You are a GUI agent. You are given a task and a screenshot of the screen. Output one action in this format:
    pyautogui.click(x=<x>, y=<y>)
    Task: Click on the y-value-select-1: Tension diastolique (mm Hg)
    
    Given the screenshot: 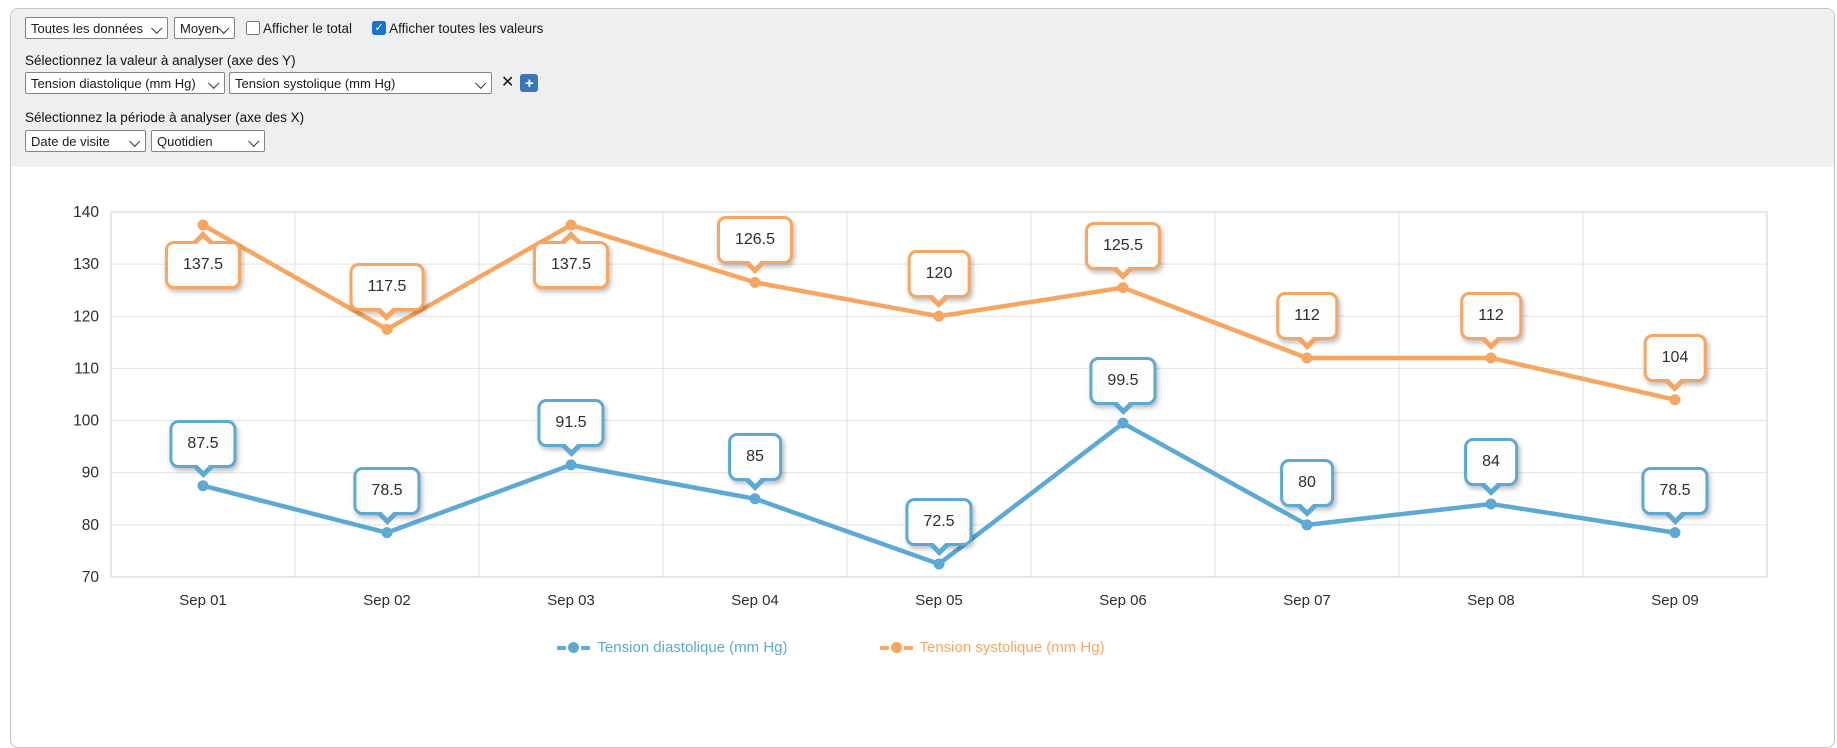 What is the action you would take?
    pyautogui.click(x=125, y=83)
    